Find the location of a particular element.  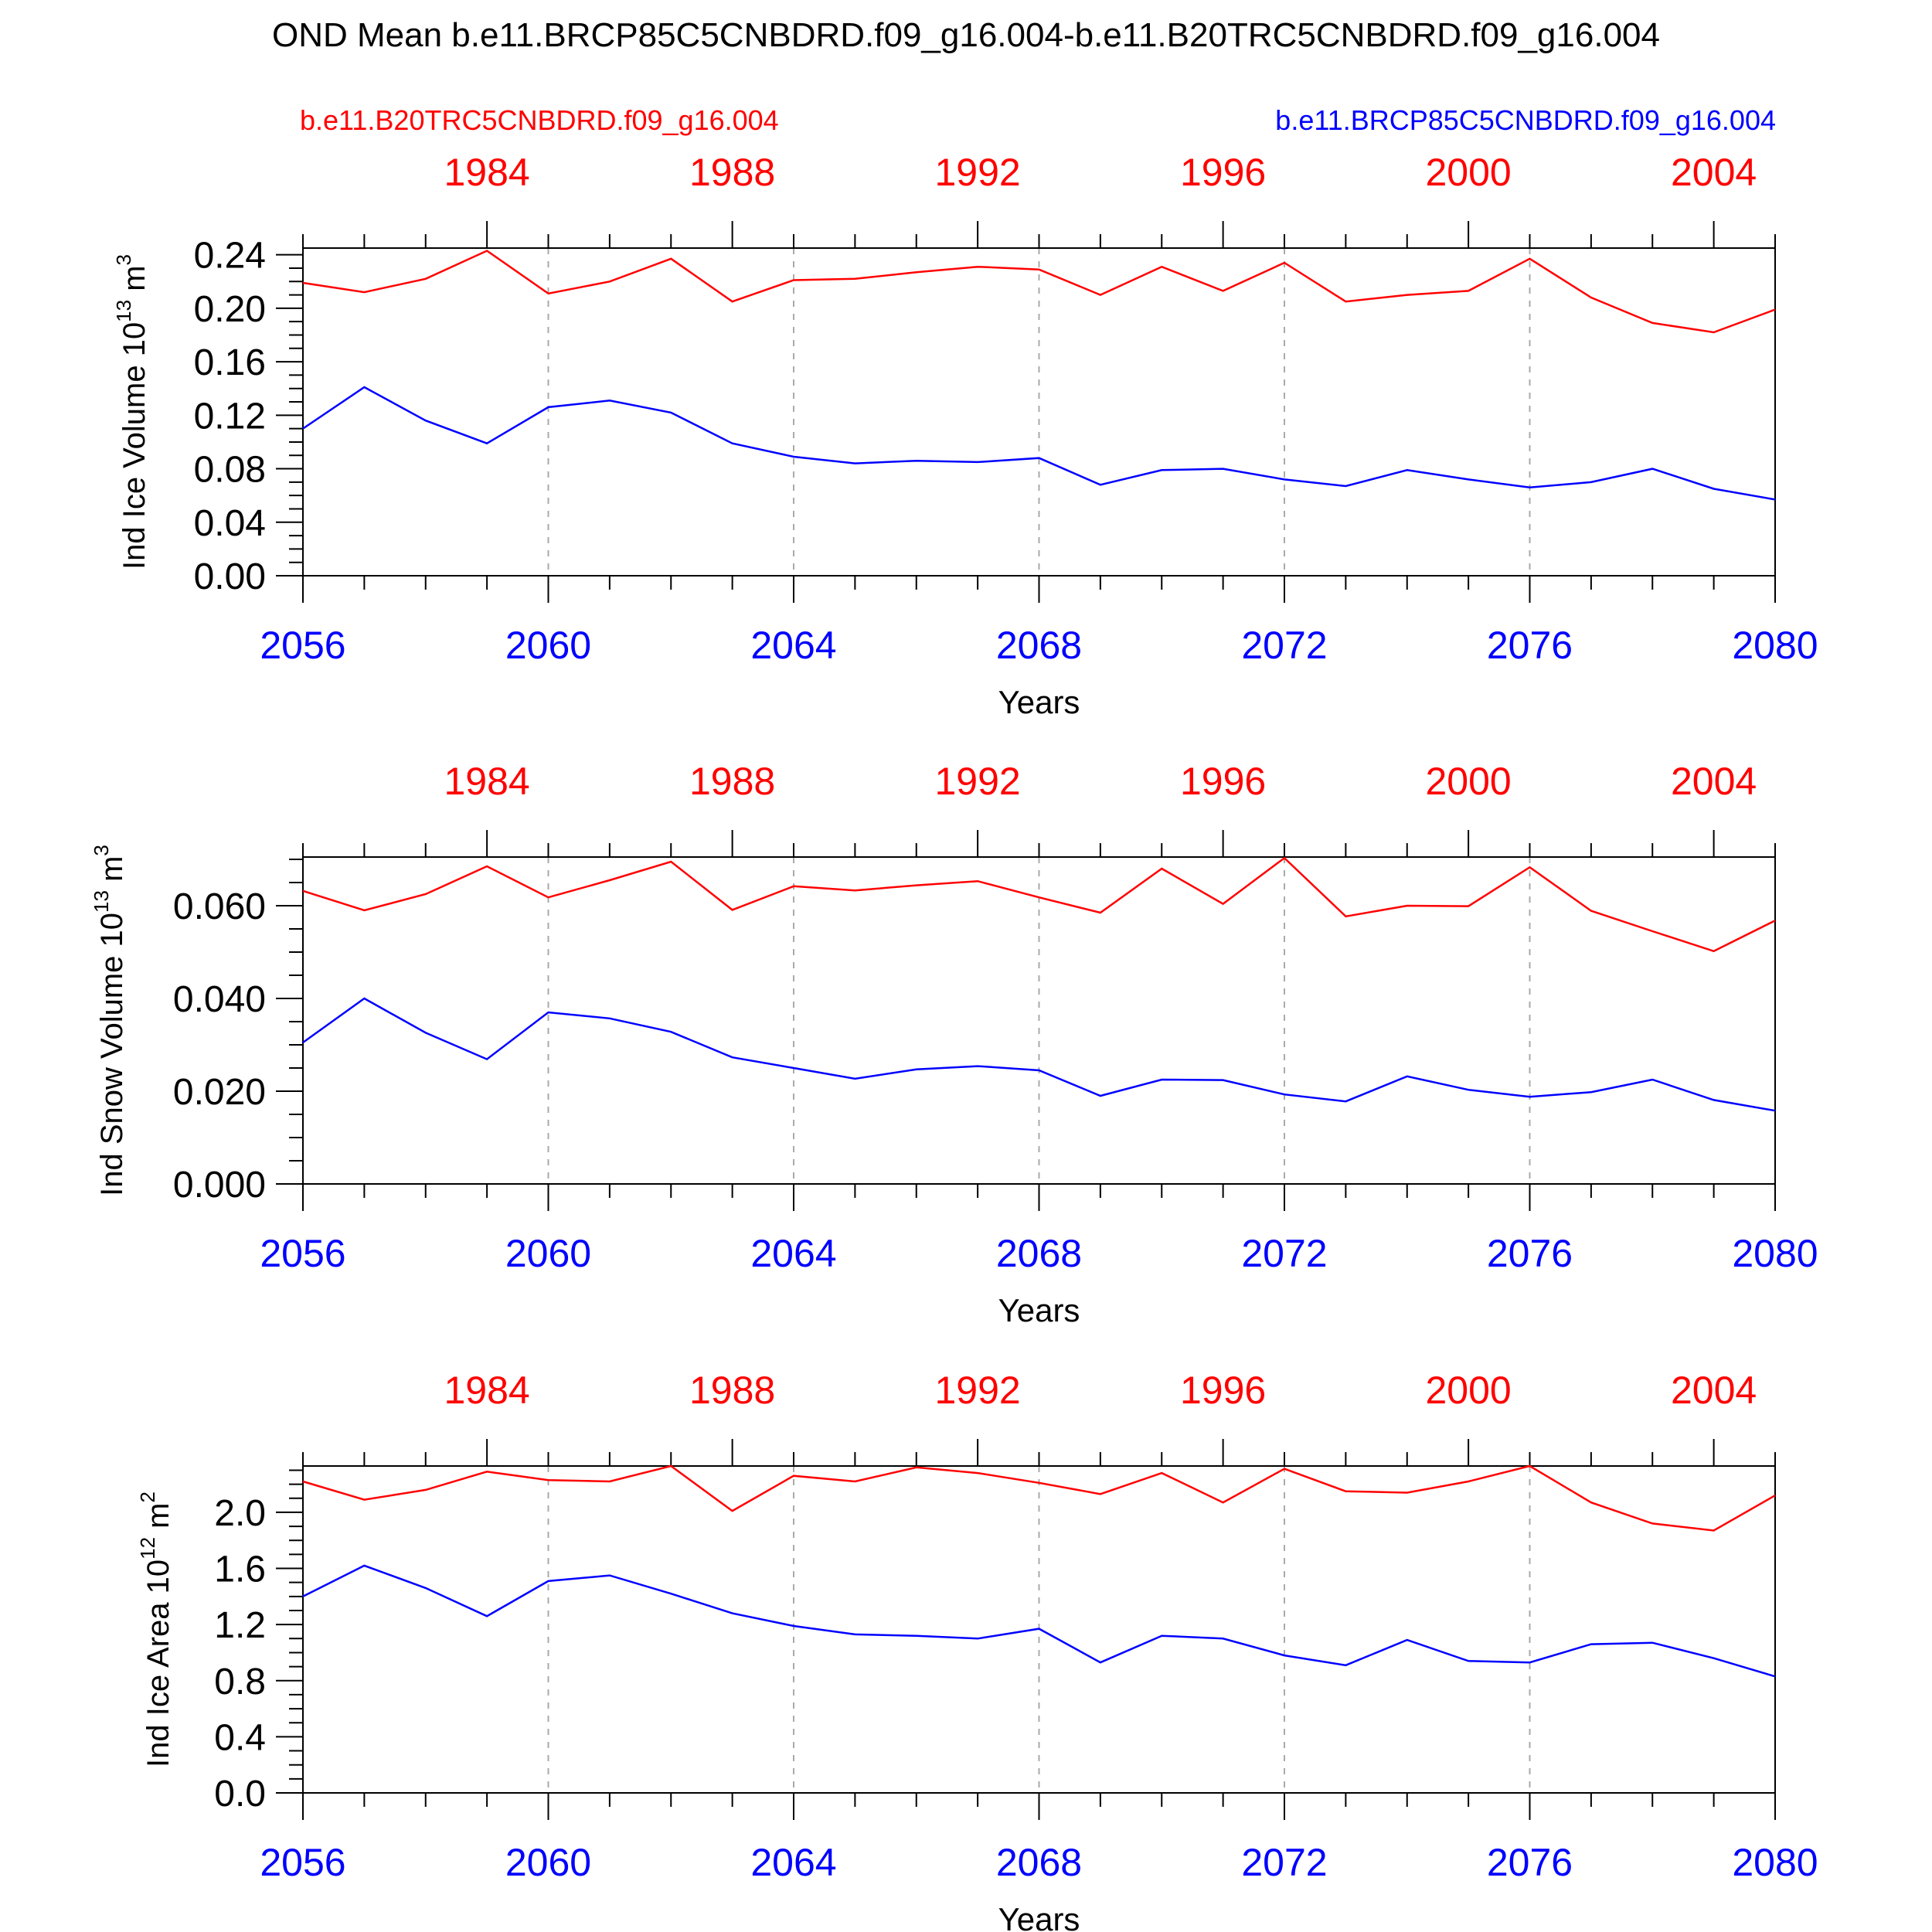

y-axis-label: Ind Ice Volume 1013 m3 is located at coordinates (131, 412).